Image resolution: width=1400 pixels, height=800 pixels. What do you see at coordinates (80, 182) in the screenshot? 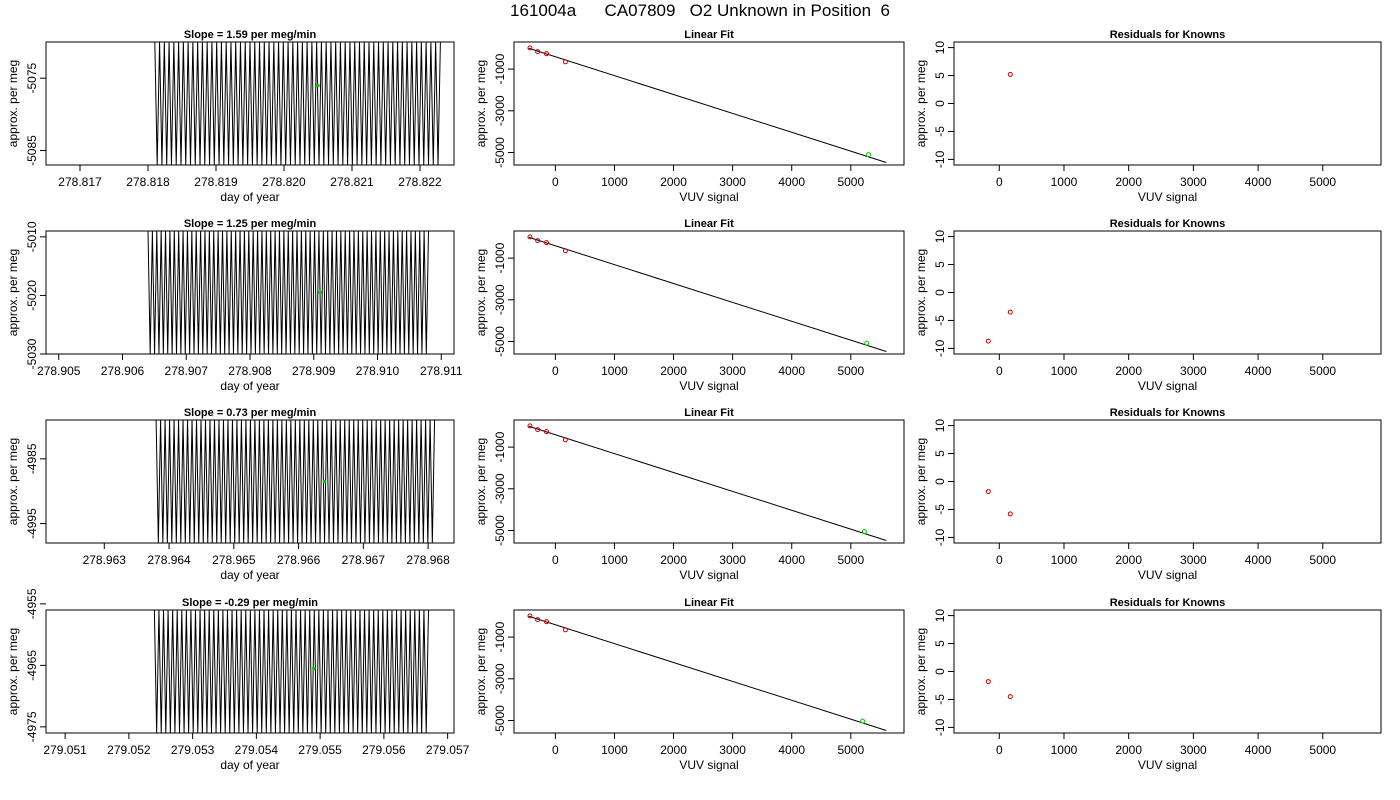
I see `x-tick-label: 278.817` at bounding box center [80, 182].